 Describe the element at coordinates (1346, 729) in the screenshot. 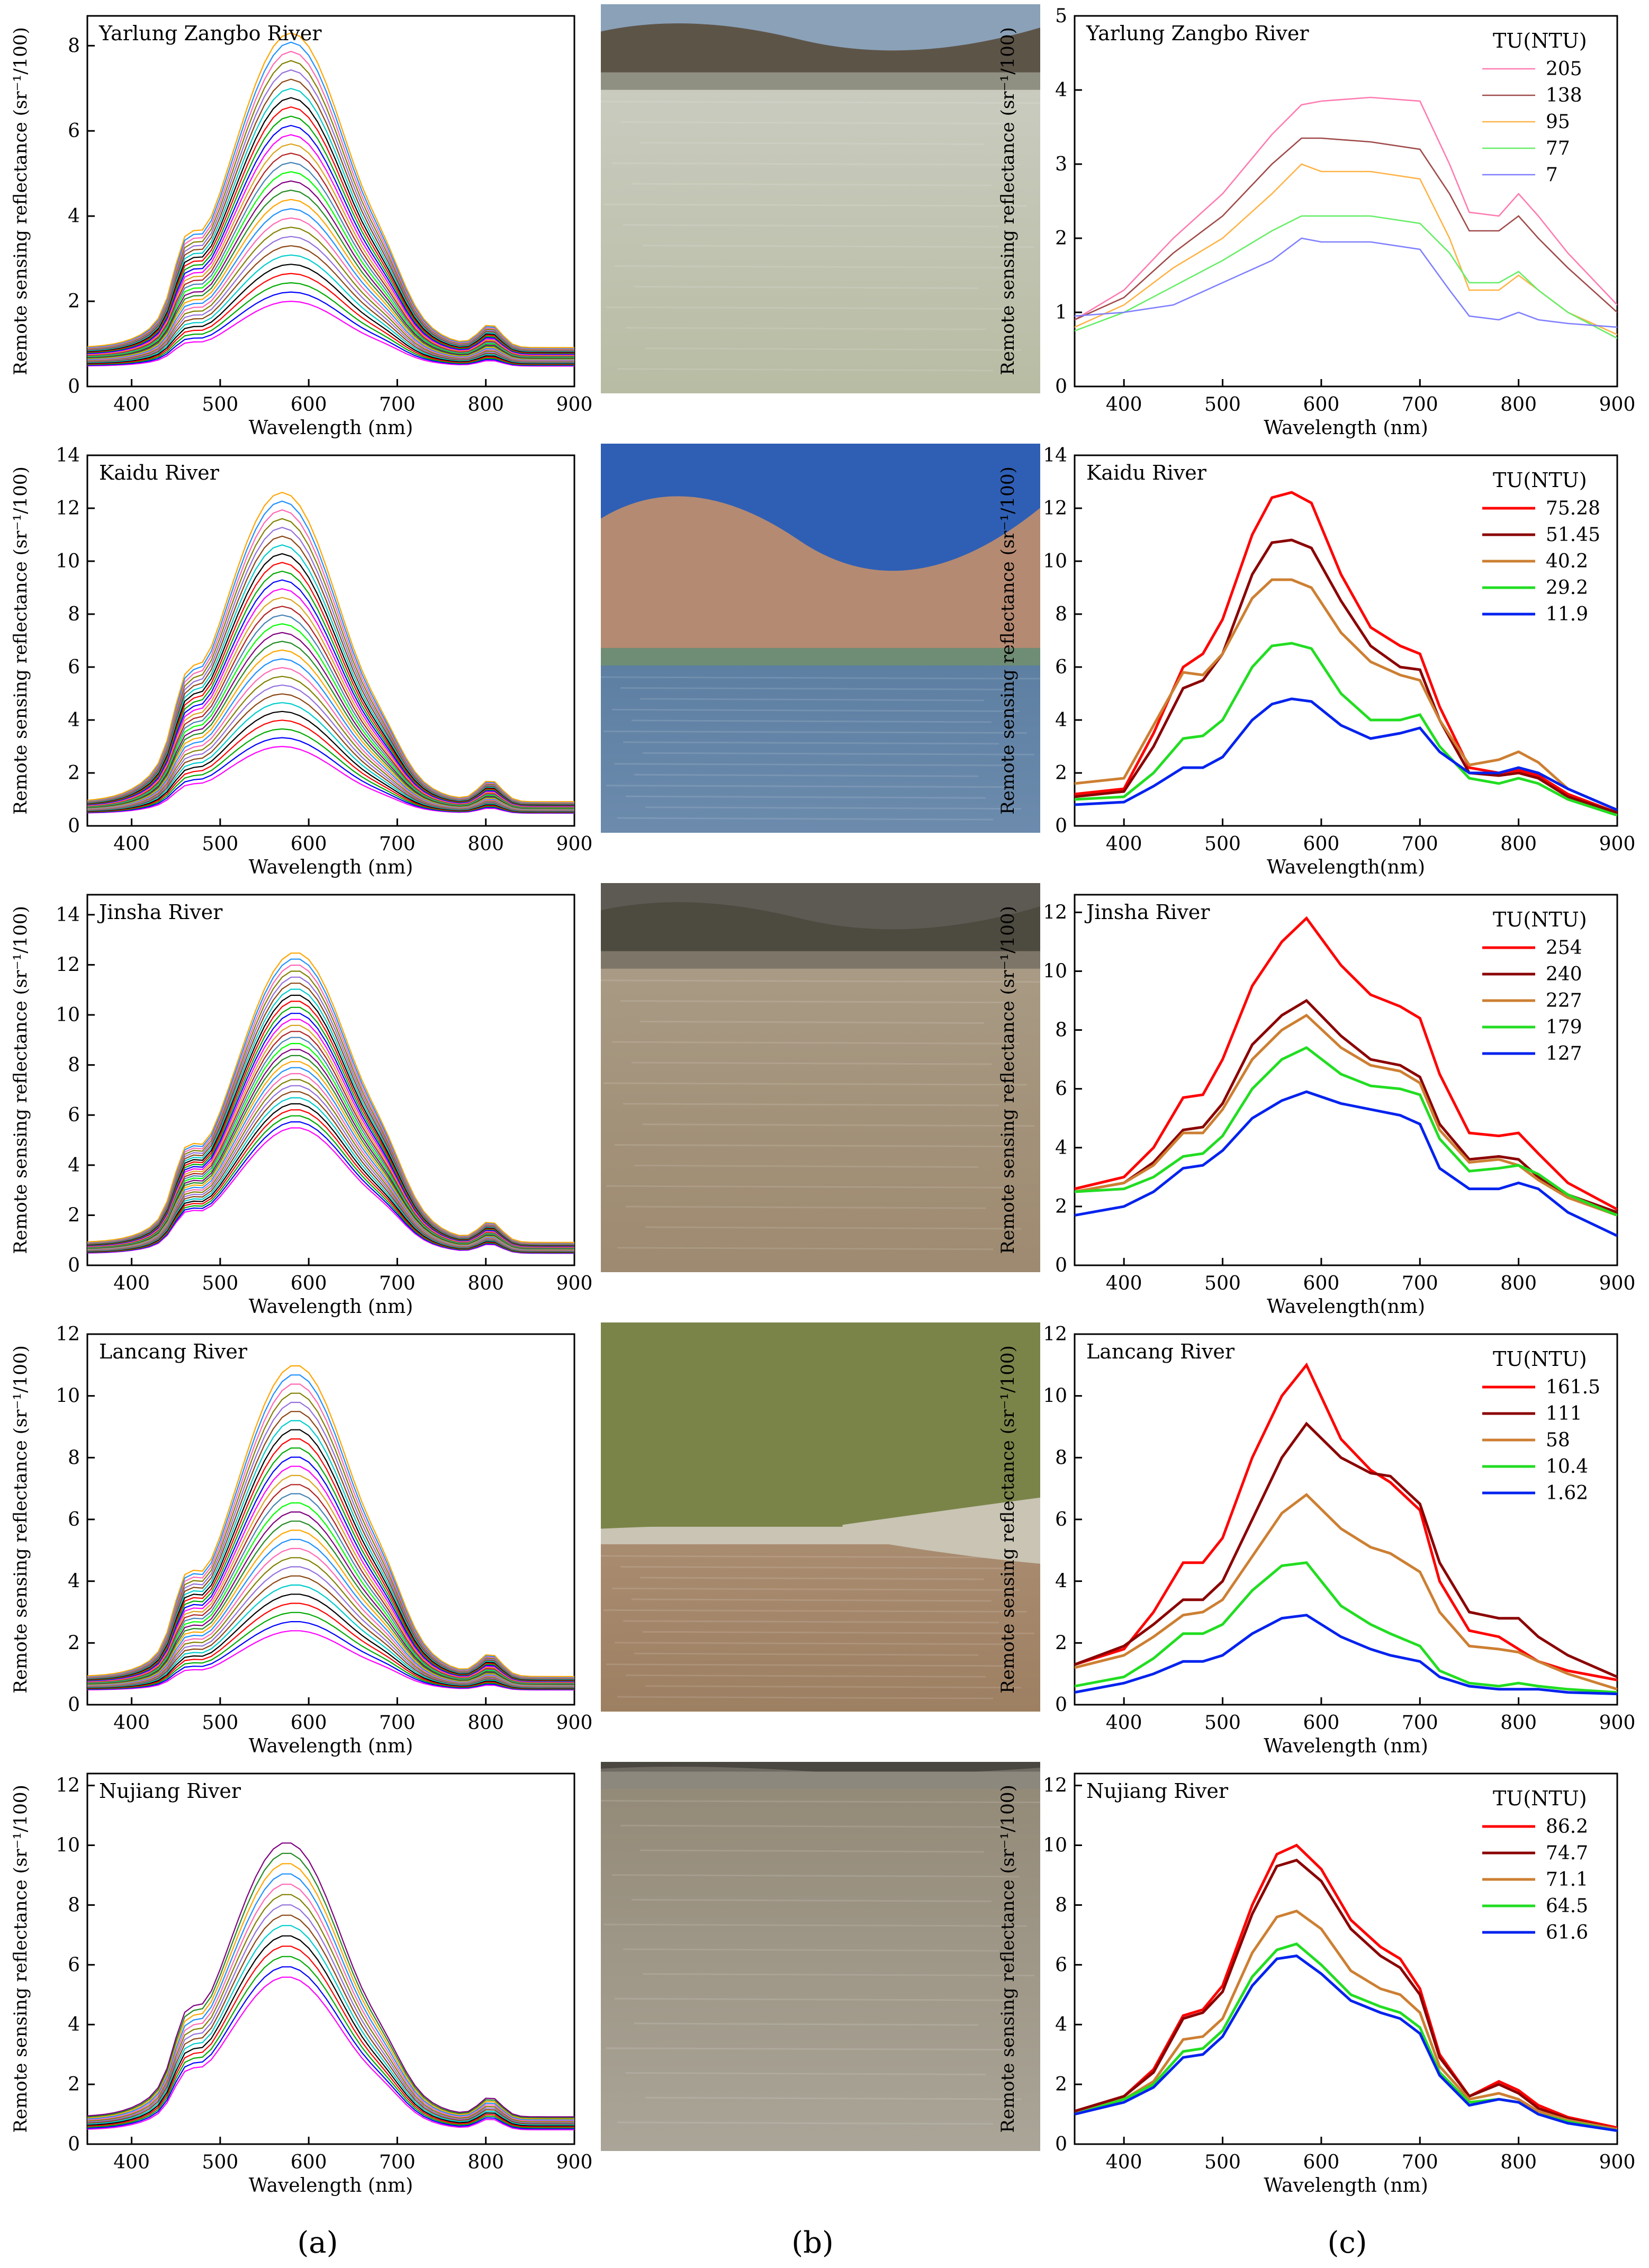

I see `series-line-29.2` at that location.